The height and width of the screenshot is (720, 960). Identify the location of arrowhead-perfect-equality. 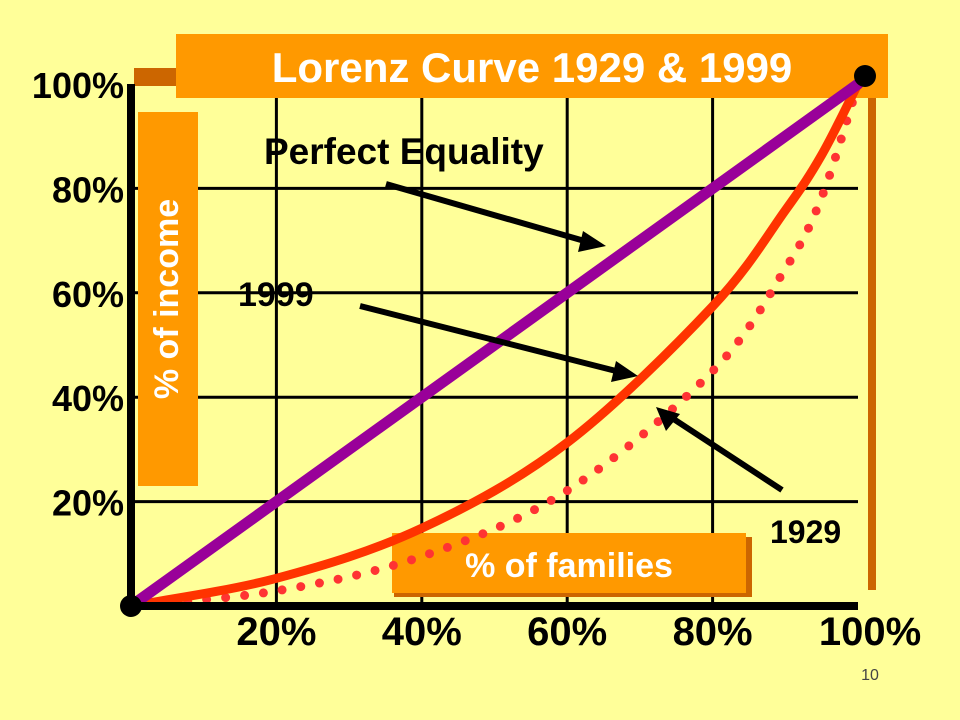
(592, 241).